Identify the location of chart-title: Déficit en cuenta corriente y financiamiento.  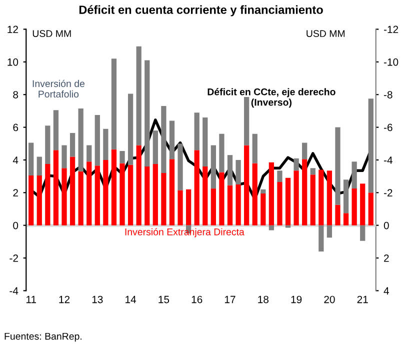
(201, 10).